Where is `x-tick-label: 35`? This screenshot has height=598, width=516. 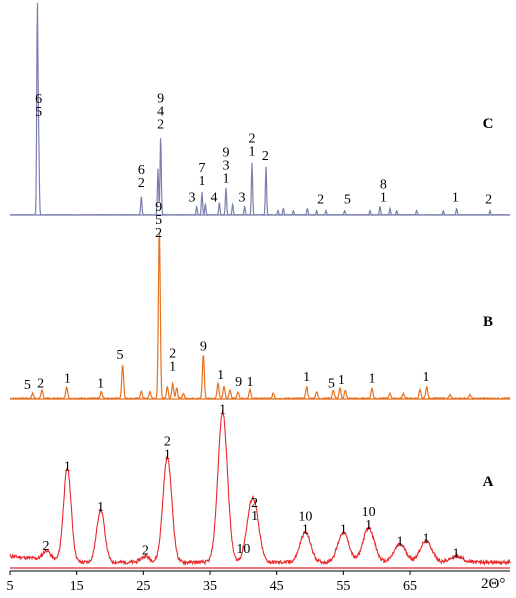
x-tick-label: 35 is located at coordinates (210, 586).